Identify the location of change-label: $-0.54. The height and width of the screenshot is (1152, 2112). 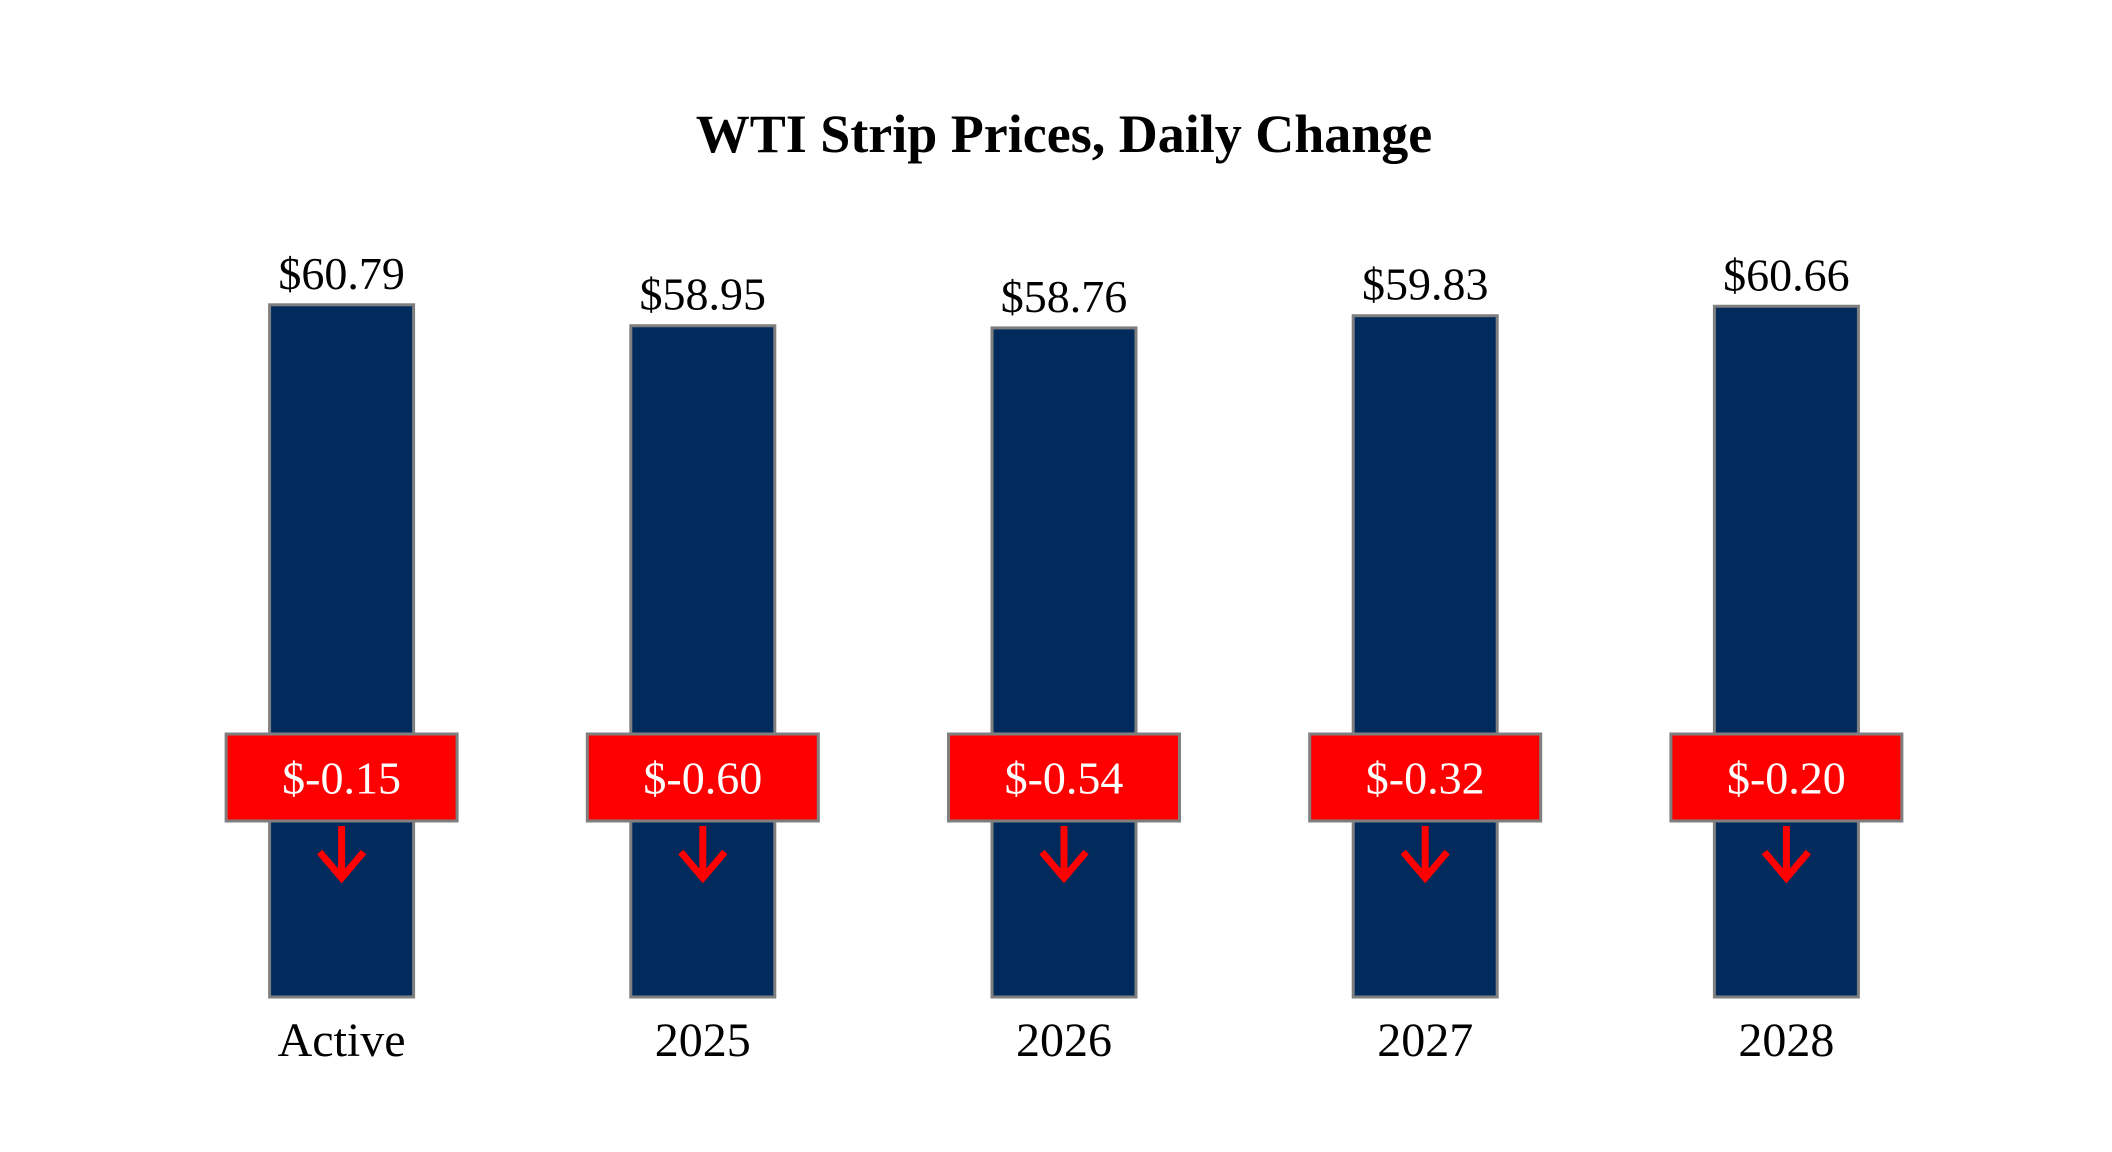
(1064, 778).